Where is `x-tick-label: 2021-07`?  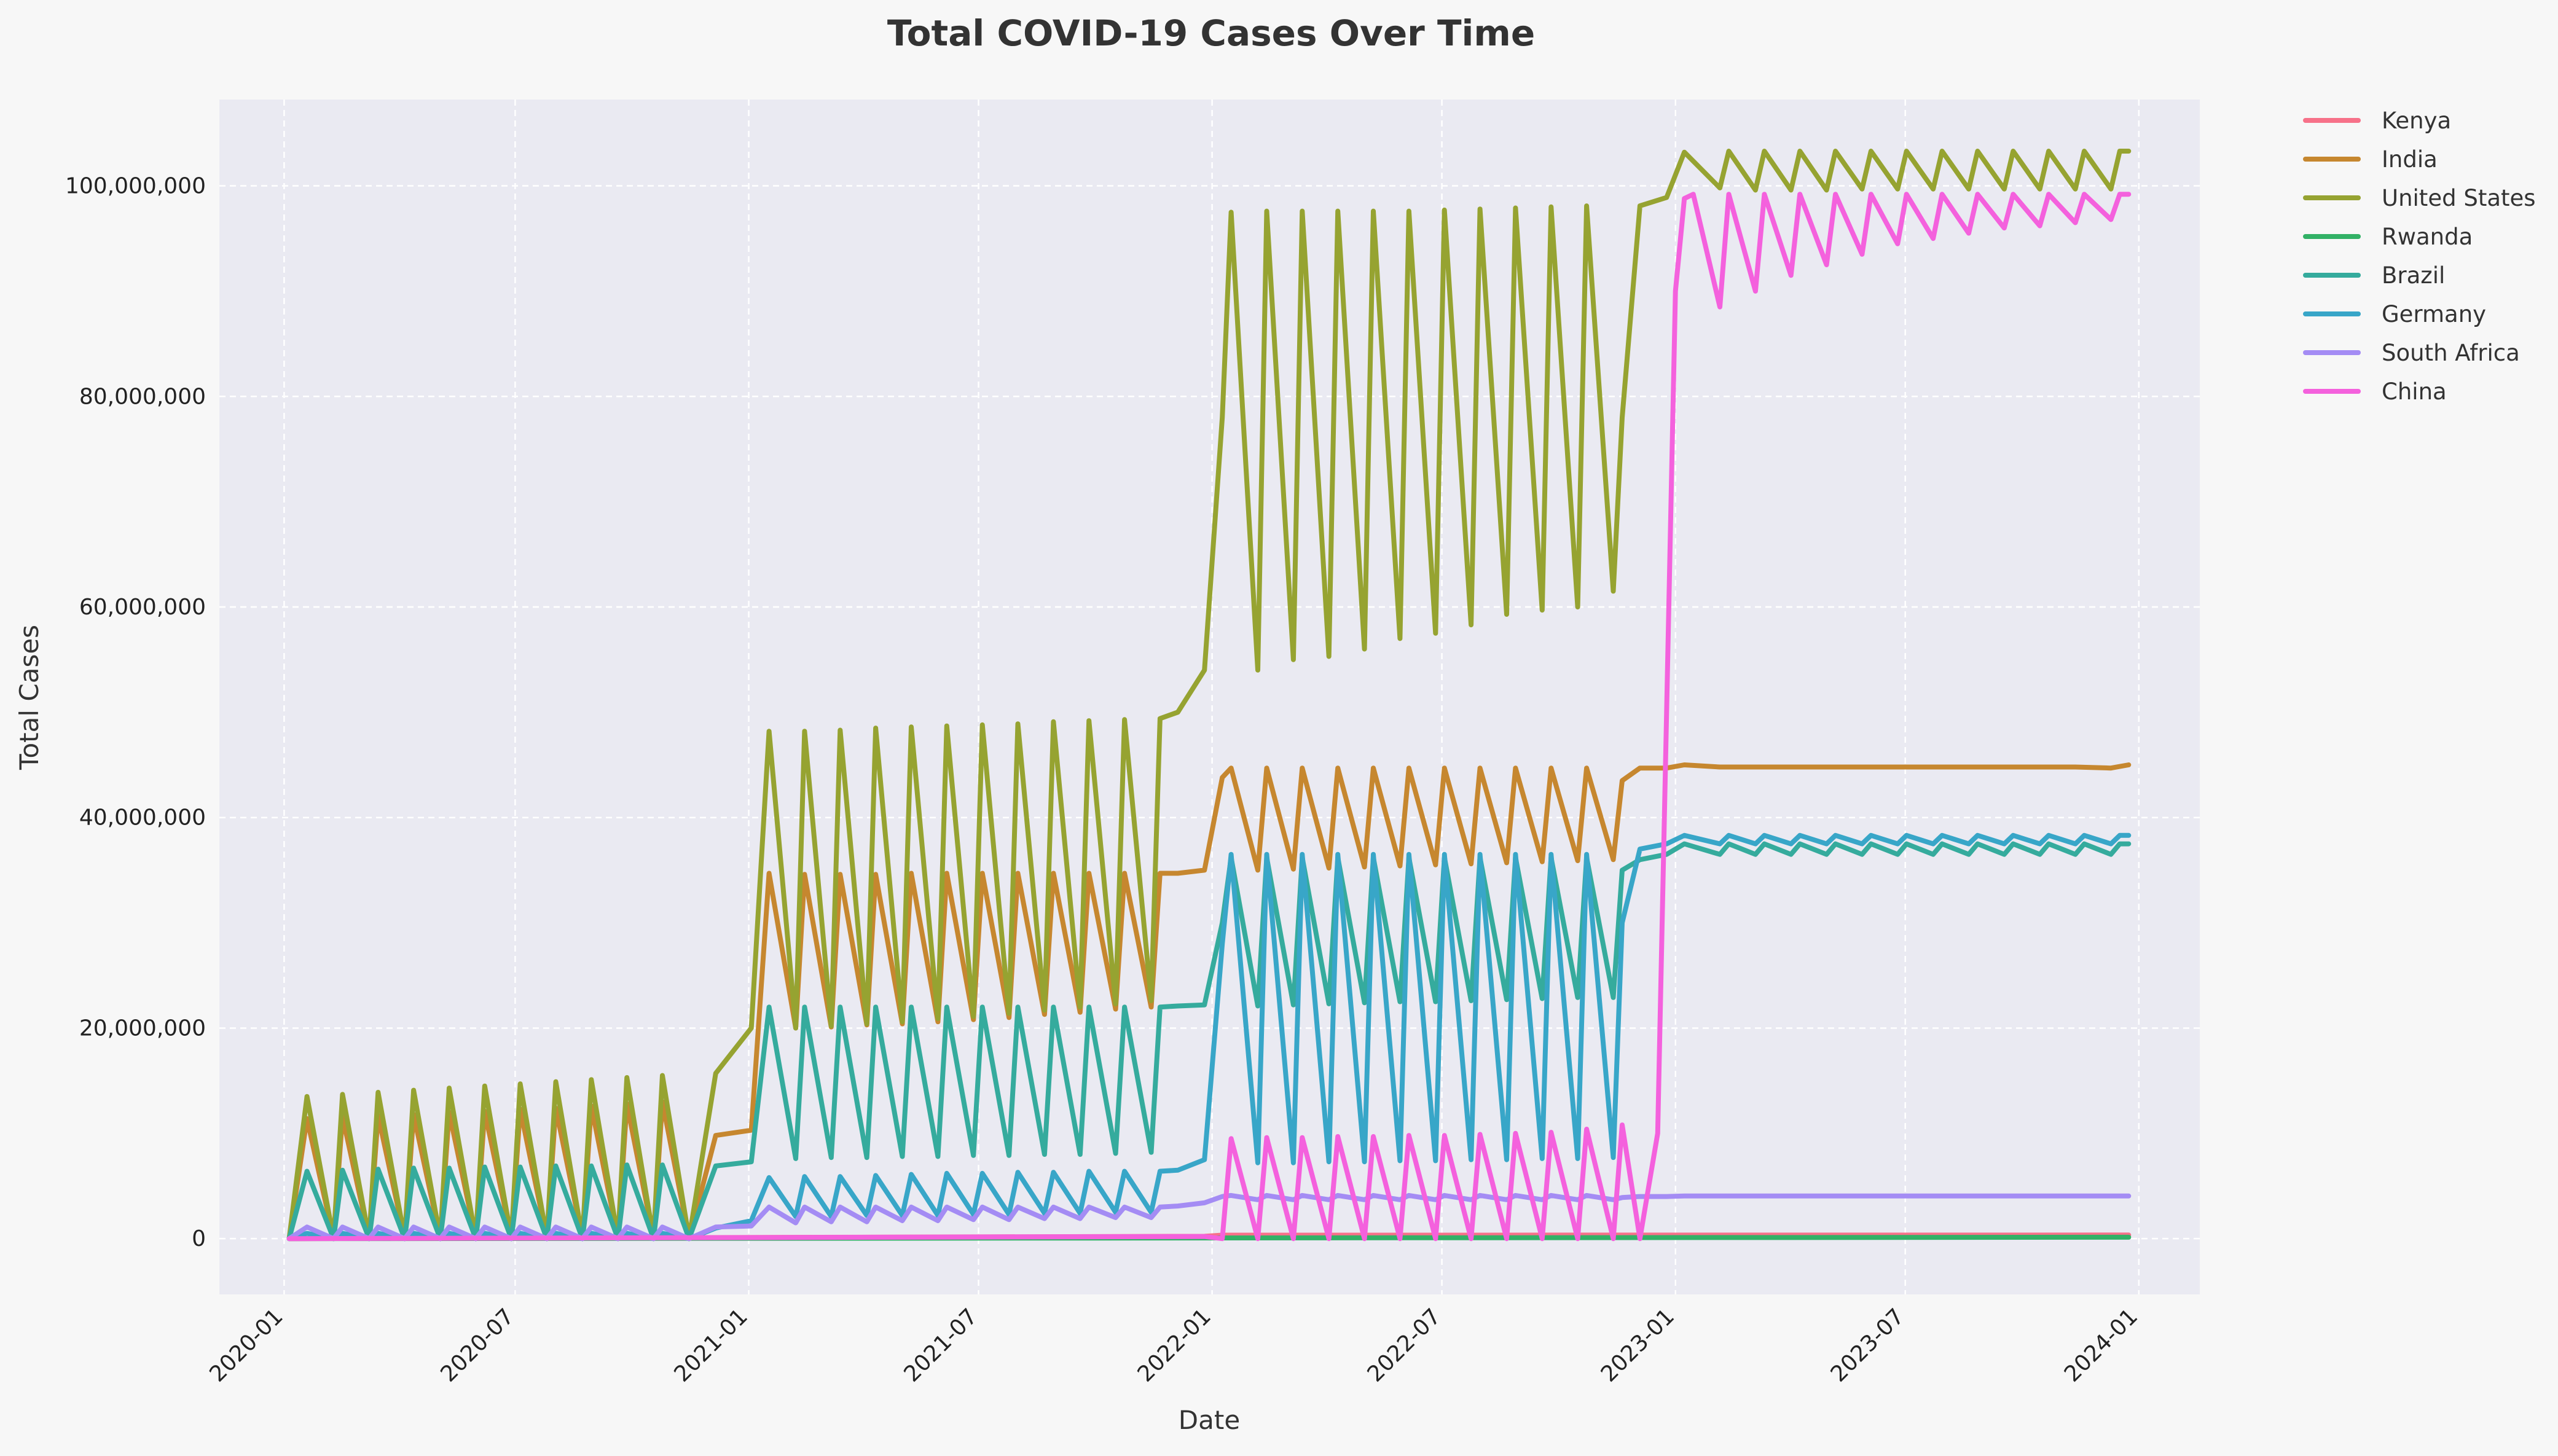
x-tick-label: 2021-07 is located at coordinates (941, 1345).